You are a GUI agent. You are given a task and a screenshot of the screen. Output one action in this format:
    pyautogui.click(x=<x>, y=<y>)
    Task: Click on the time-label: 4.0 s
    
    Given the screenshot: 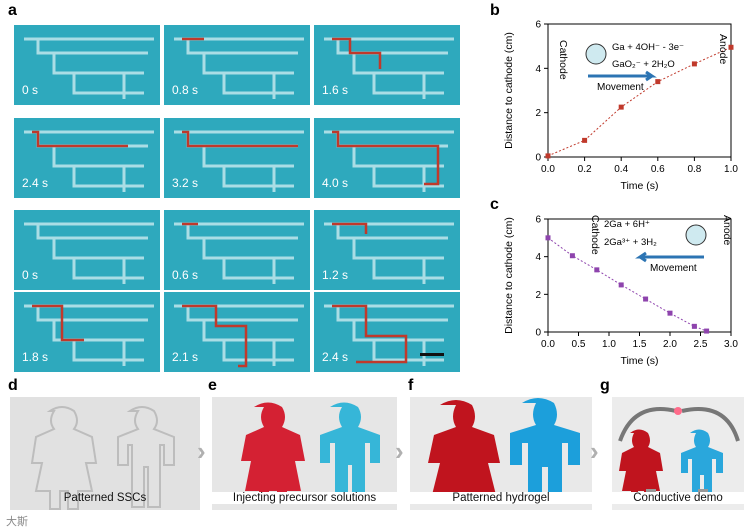 What is the action you would take?
    pyautogui.click(x=335, y=183)
    